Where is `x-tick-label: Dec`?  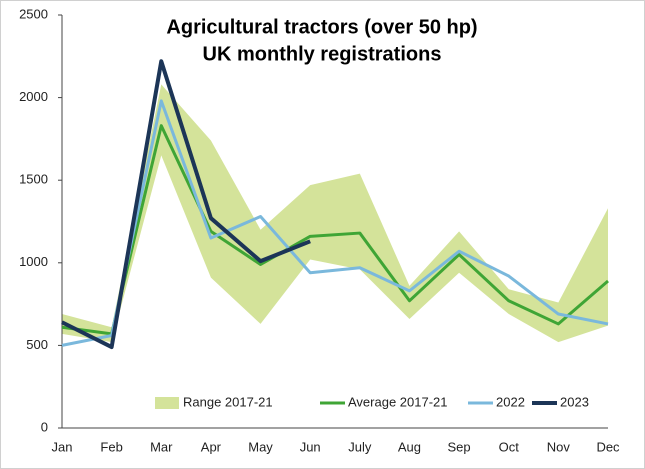 x-tick-label: Dec is located at coordinates (608, 446).